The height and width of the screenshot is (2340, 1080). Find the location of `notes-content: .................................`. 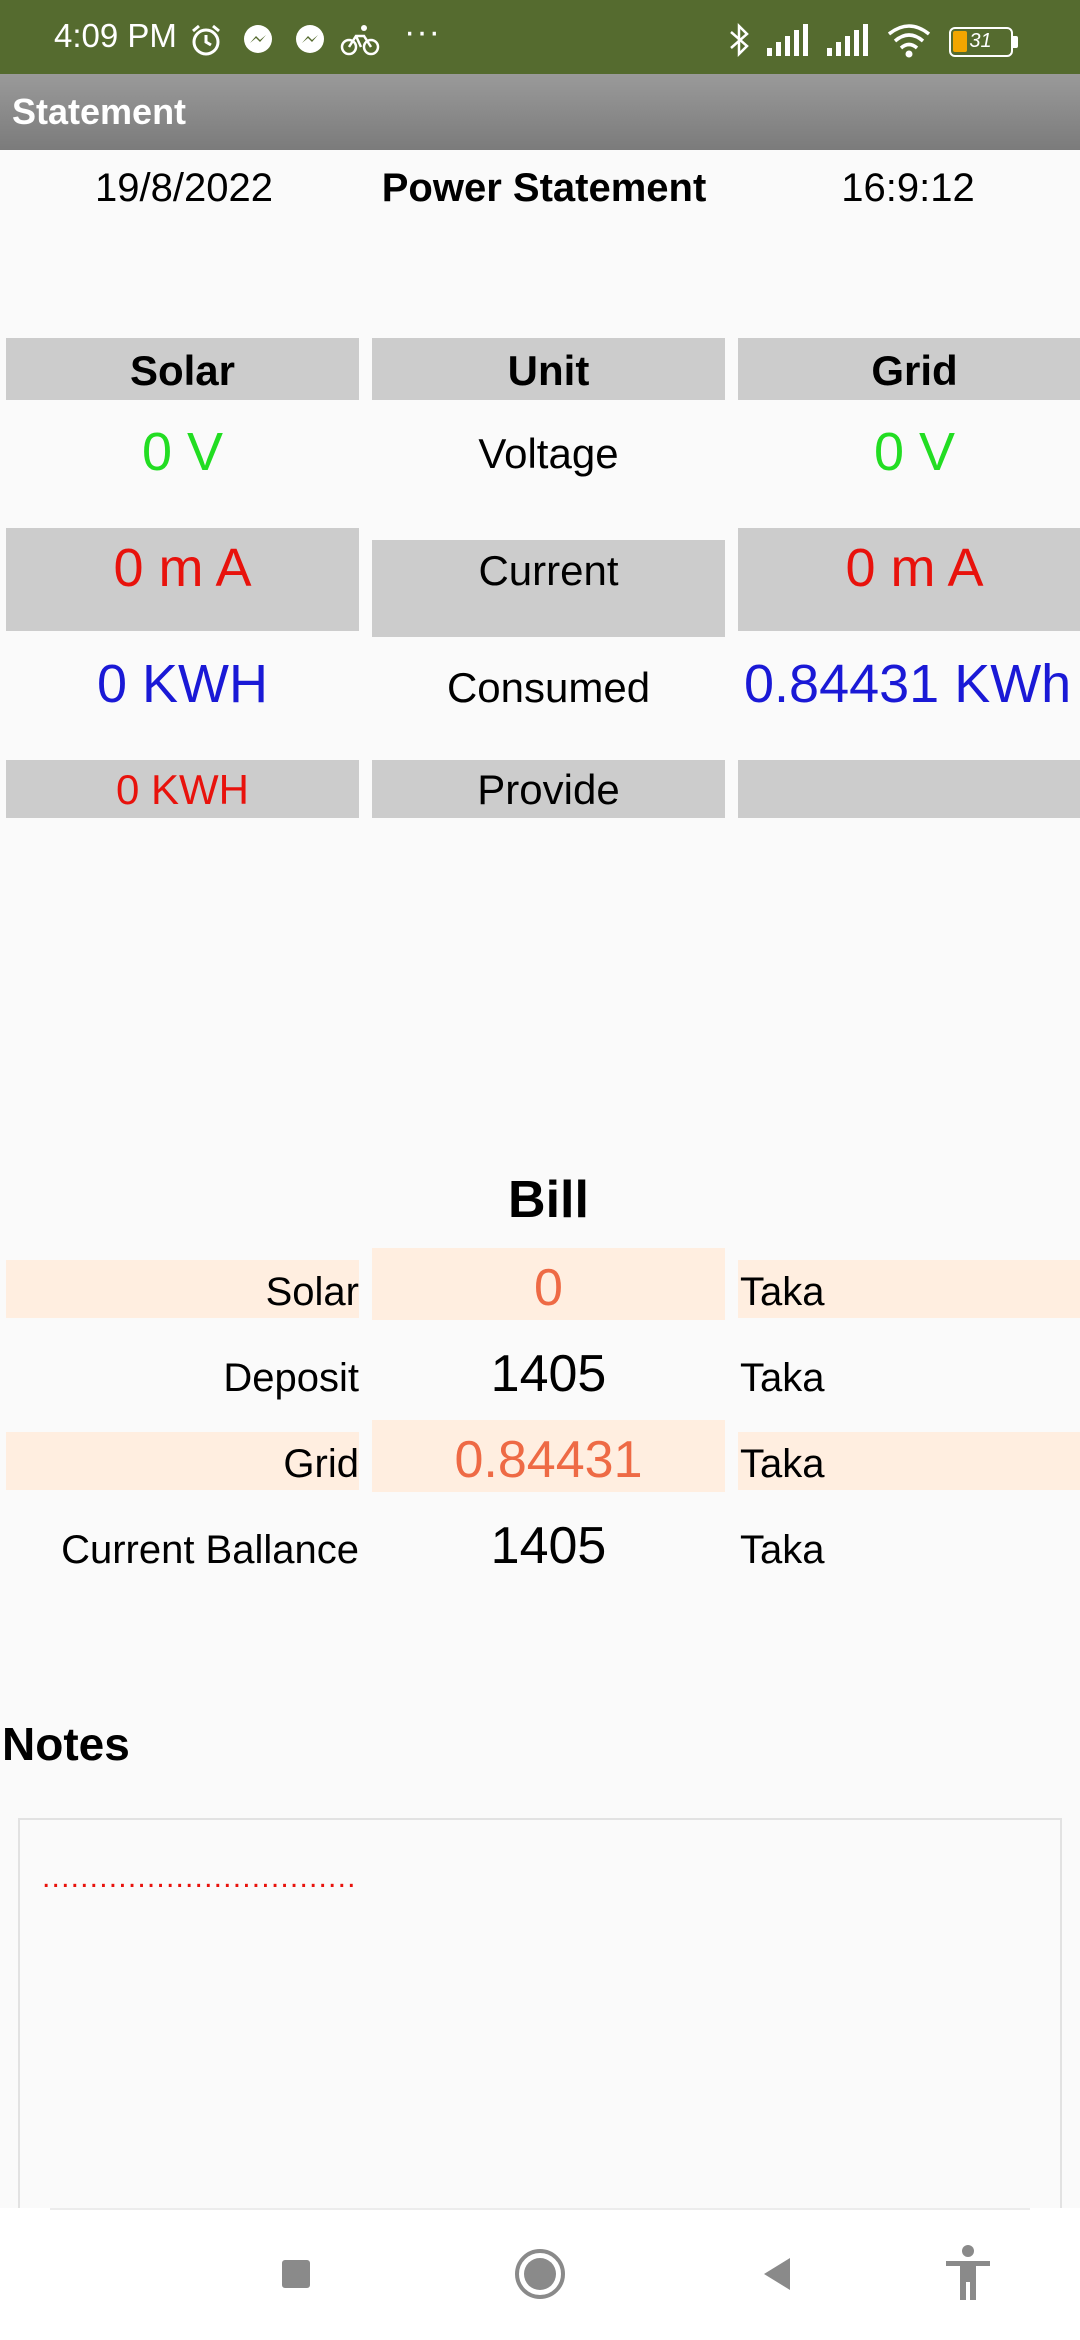

notes-content: ................................. is located at coordinates (199, 1877).